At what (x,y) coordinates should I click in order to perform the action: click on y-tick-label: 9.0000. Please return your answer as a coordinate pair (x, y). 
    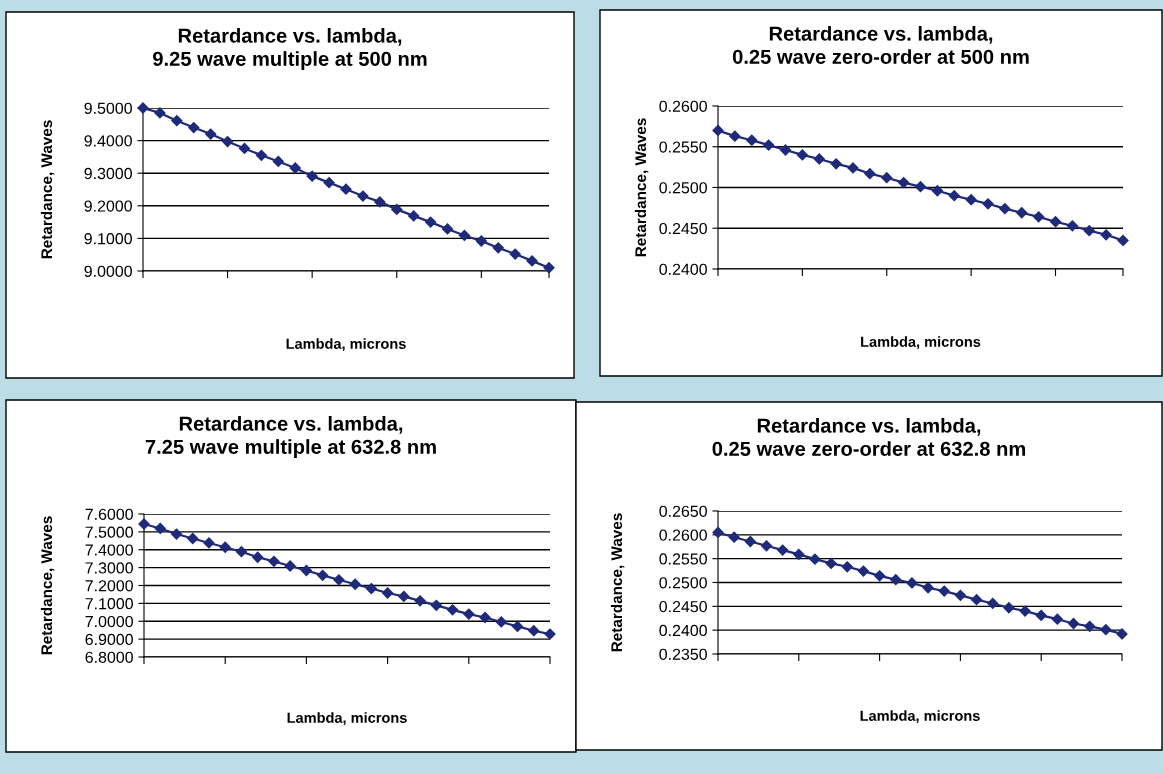
    Looking at the image, I should click on (108, 271).